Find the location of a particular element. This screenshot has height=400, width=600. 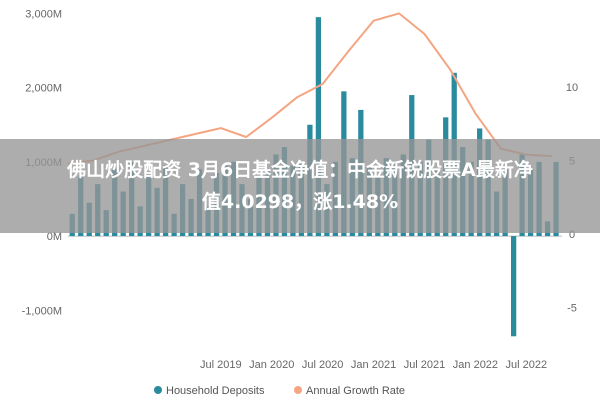

headline-line-2: 值4.0298，涨1.48% is located at coordinates (300, 202).